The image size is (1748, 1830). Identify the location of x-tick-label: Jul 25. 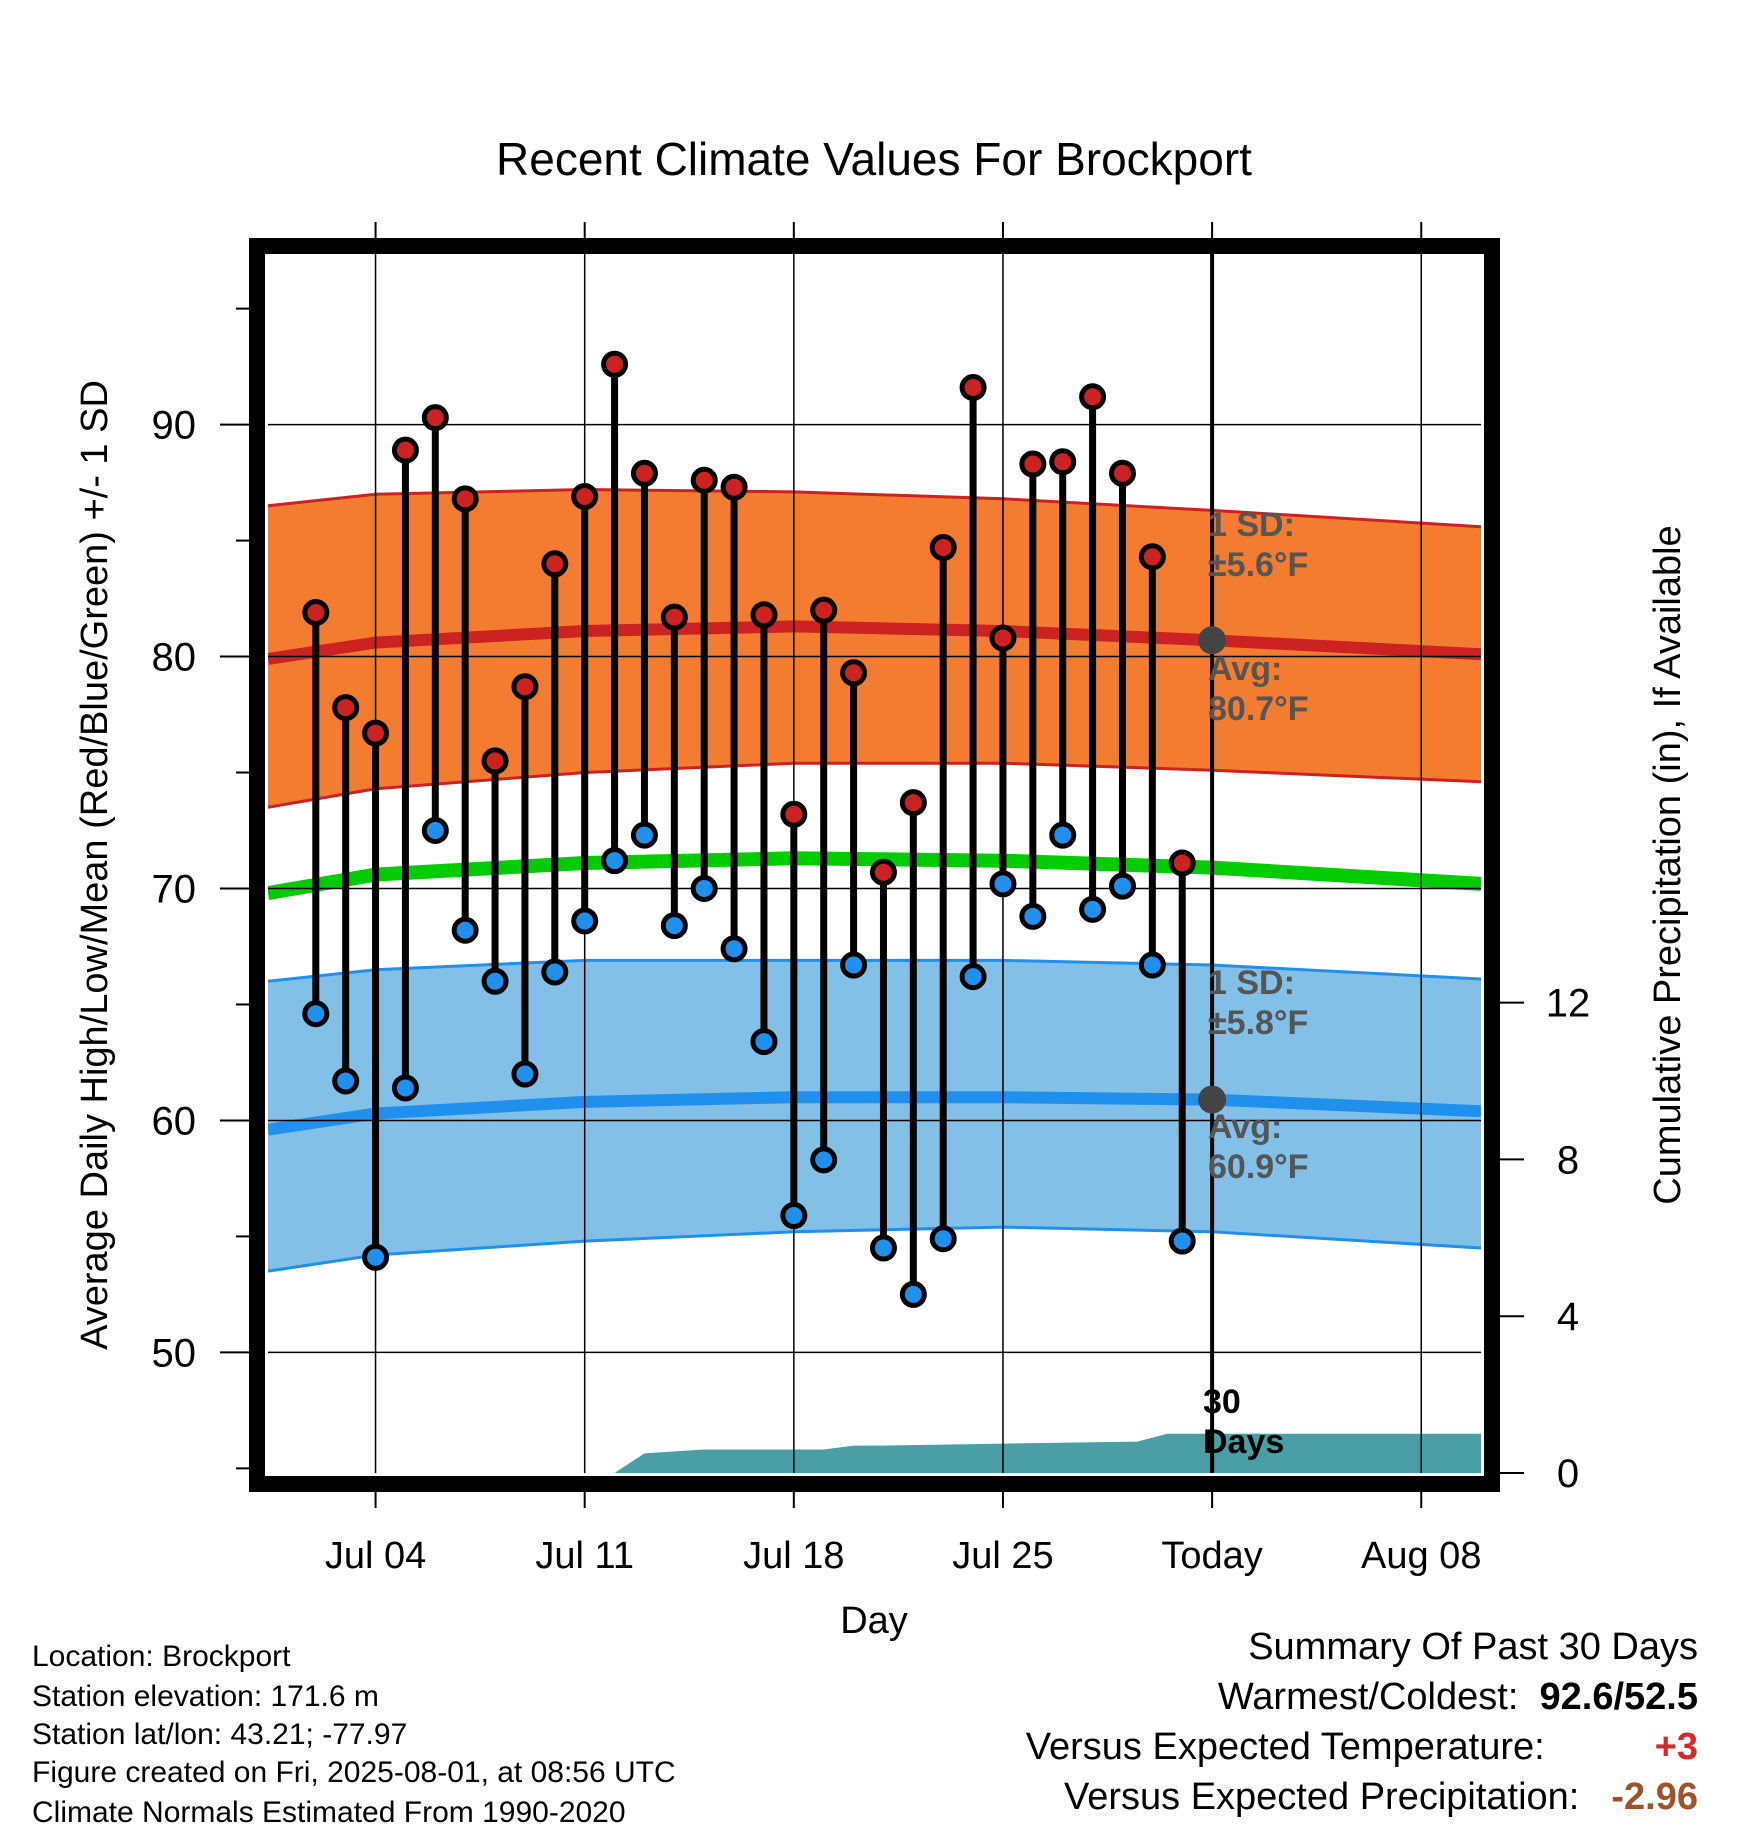
(1002, 1556).